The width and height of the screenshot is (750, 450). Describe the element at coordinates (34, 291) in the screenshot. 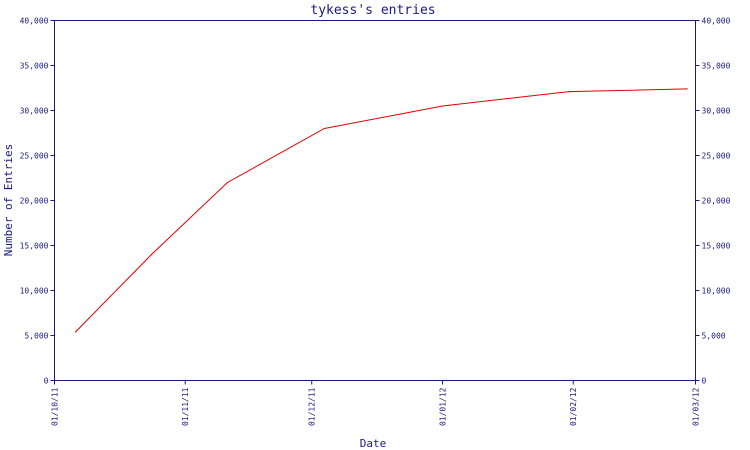

I see `y-tick-label-left: 10,000` at that location.